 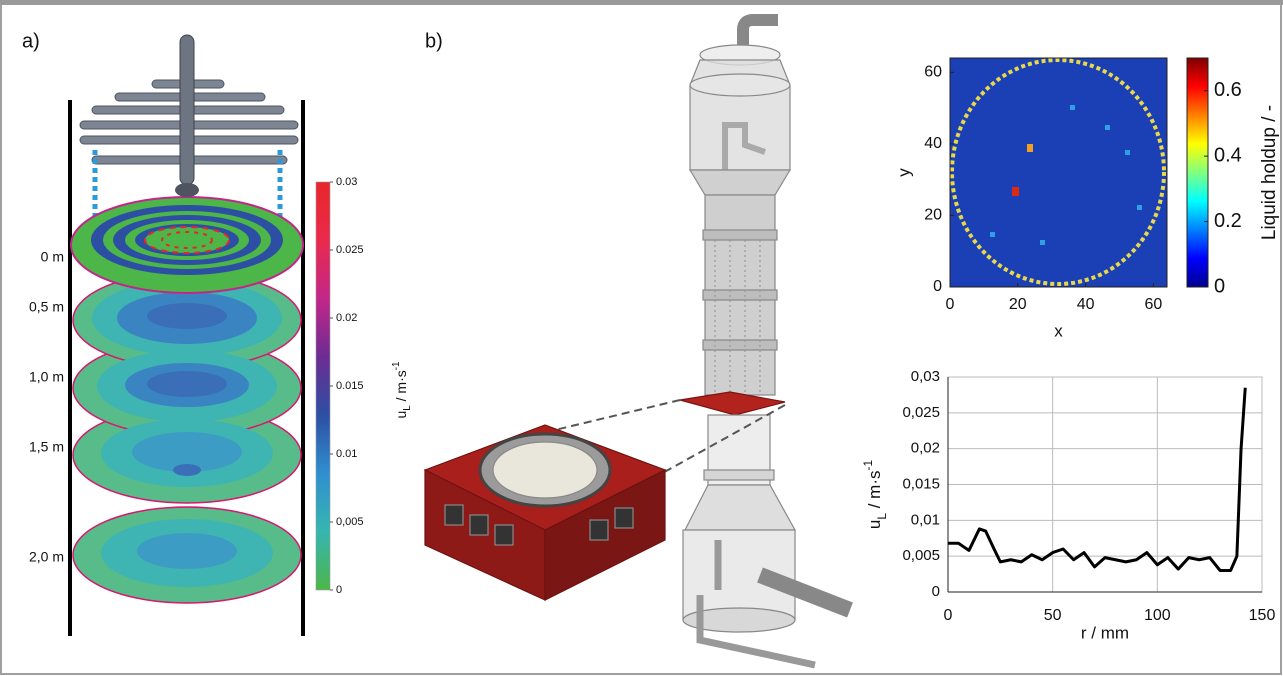 I want to click on x-axis-label: r / mm, so click(x=1105, y=632).